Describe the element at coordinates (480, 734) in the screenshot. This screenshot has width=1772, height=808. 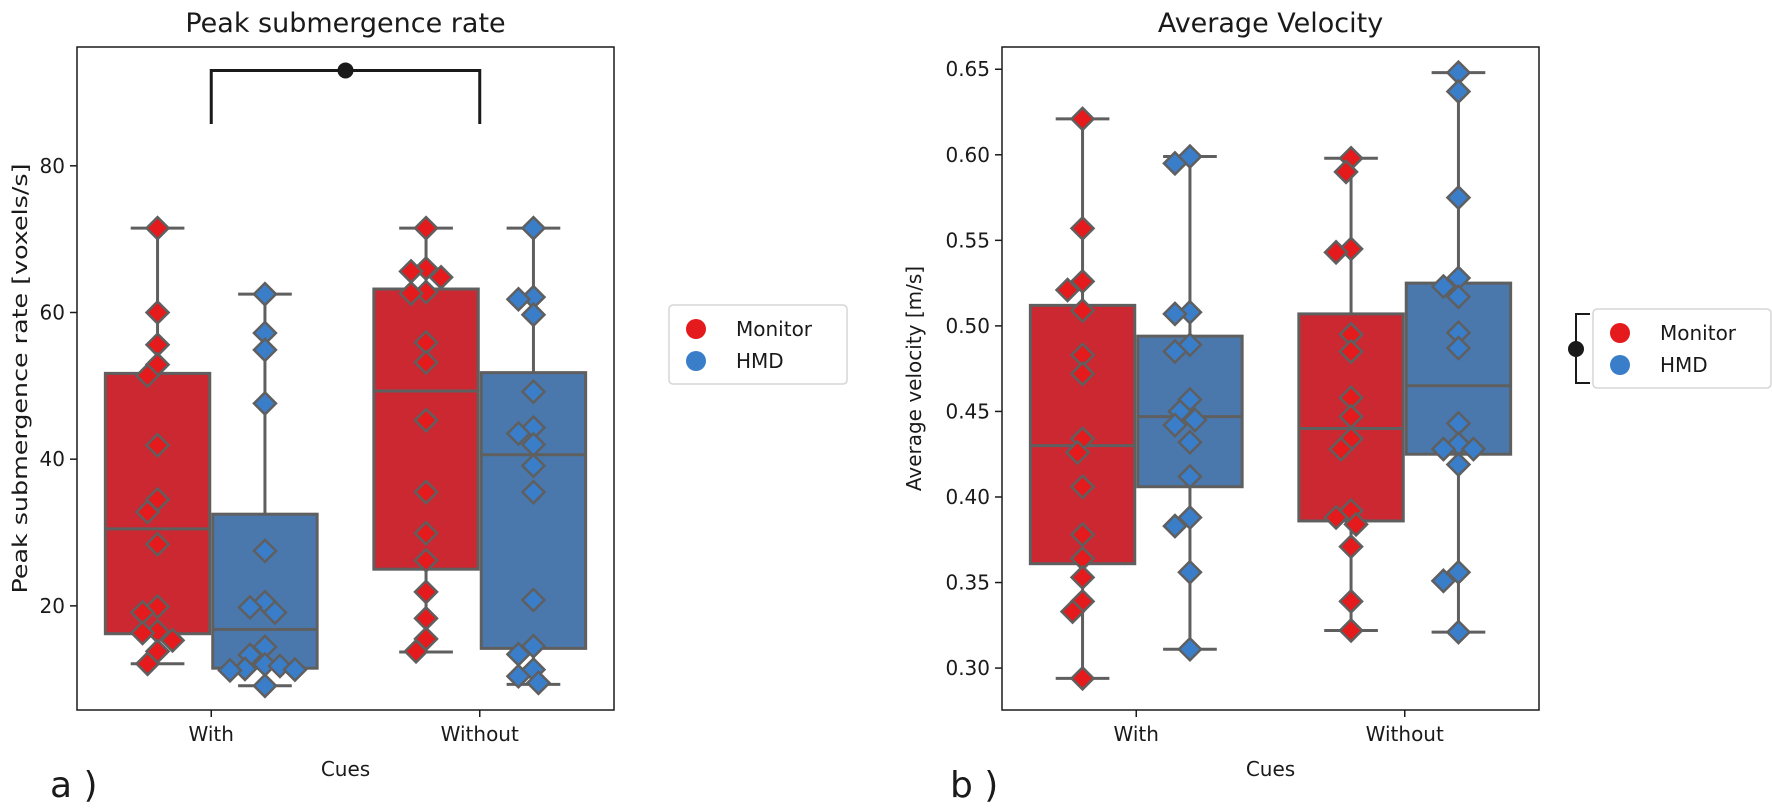
I see `x-tick-label: Without` at that location.